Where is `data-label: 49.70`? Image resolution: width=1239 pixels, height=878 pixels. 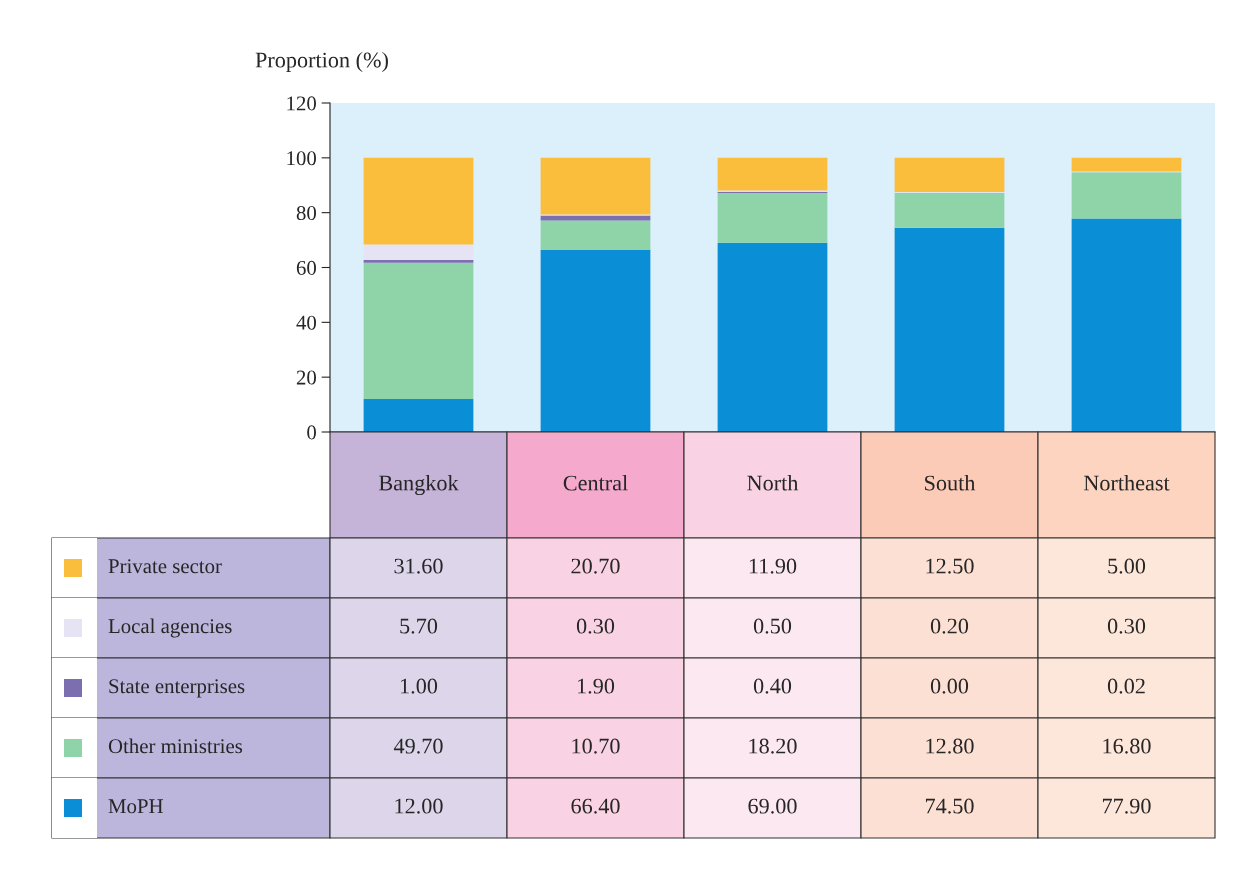 data-label: 49.70 is located at coordinates (418, 746).